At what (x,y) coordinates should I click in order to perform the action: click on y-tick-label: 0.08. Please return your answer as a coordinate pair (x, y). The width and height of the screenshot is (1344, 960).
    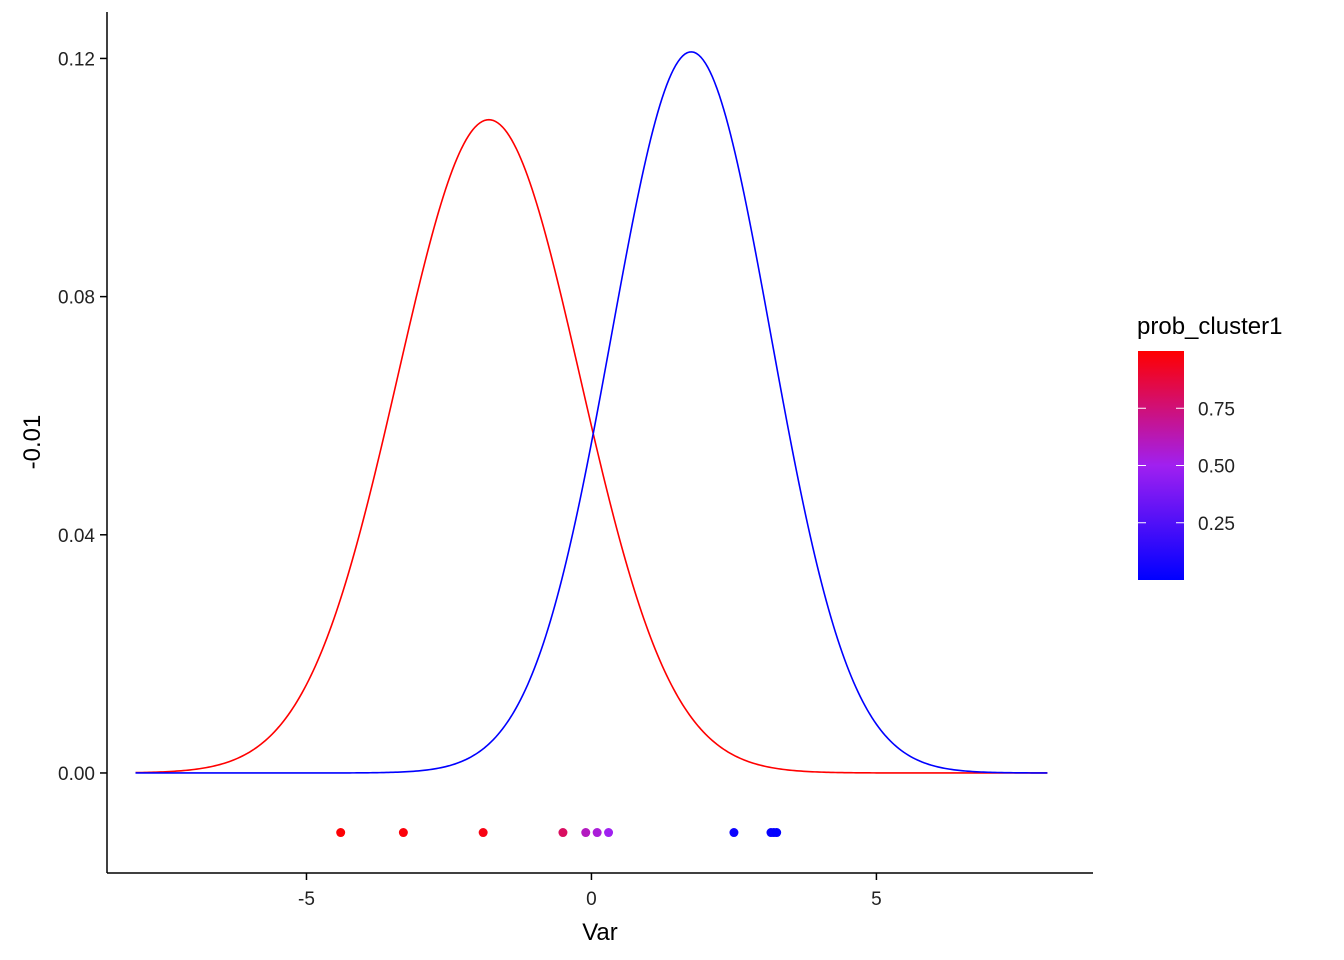
    Looking at the image, I should click on (76, 298).